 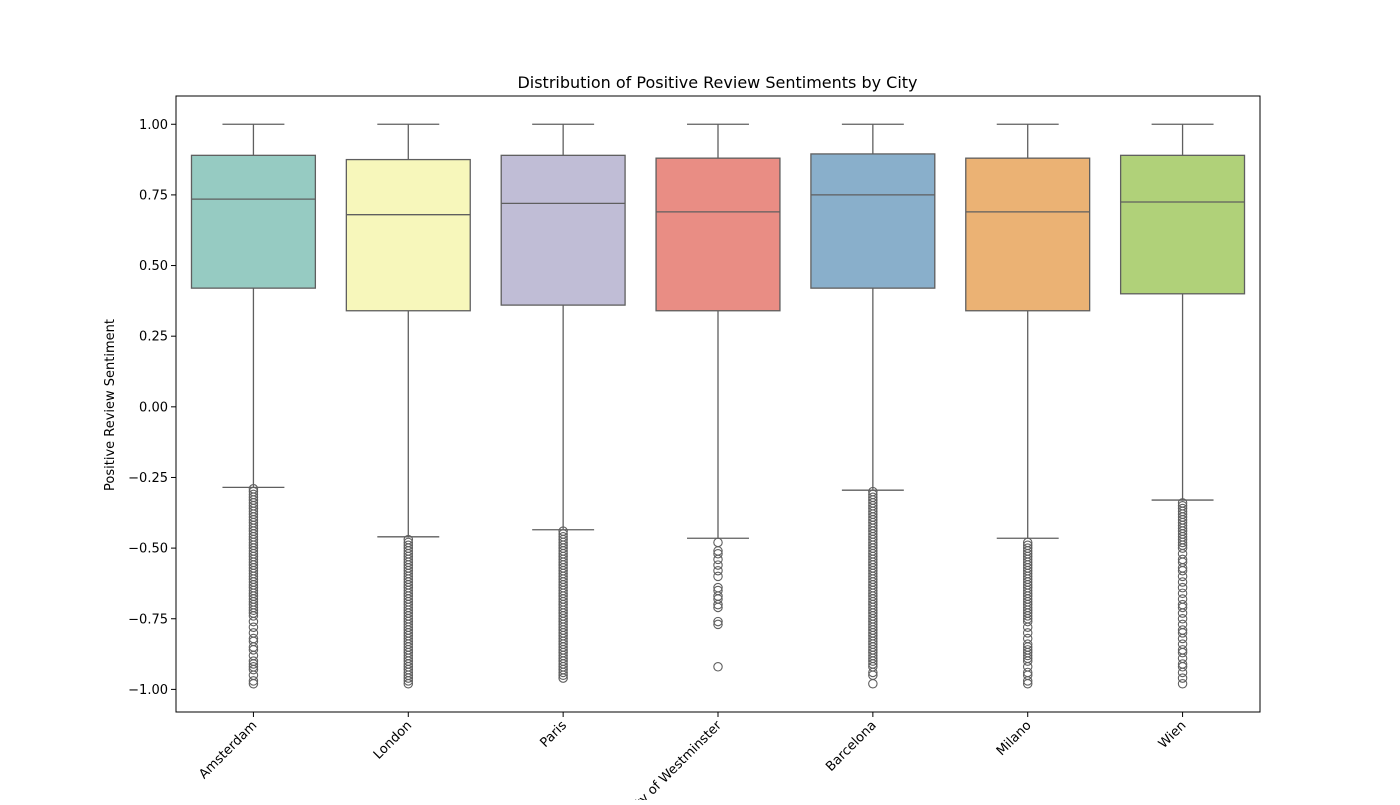 What do you see at coordinates (851, 746) in the screenshot?
I see `x-tick-label: Barcelona` at bounding box center [851, 746].